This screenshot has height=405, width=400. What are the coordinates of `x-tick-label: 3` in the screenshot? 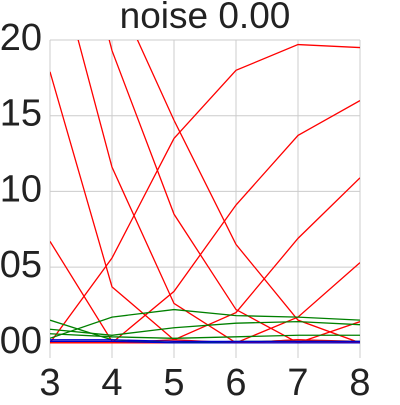 It's located at (49, 381).